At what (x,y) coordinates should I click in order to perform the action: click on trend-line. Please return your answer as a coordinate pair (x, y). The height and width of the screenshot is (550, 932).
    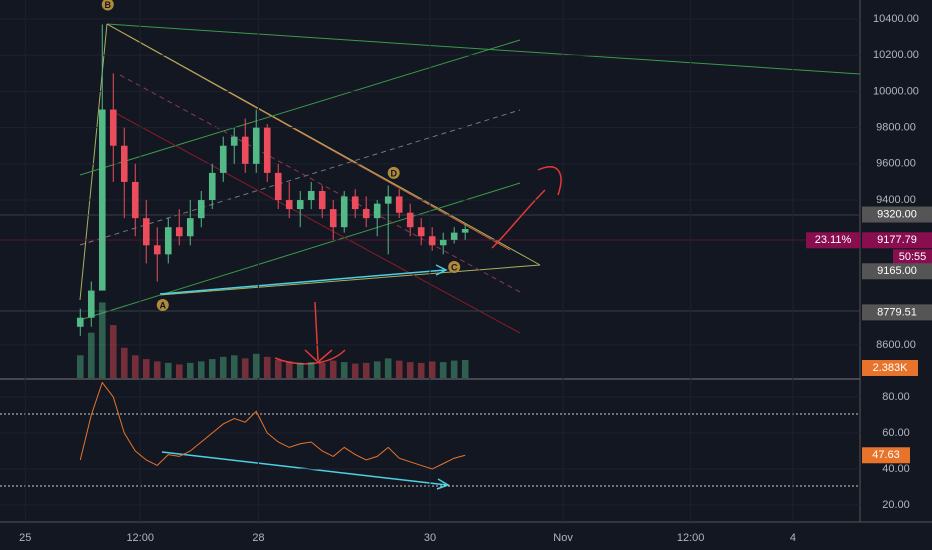
    Looking at the image, I should click on (350, 280).